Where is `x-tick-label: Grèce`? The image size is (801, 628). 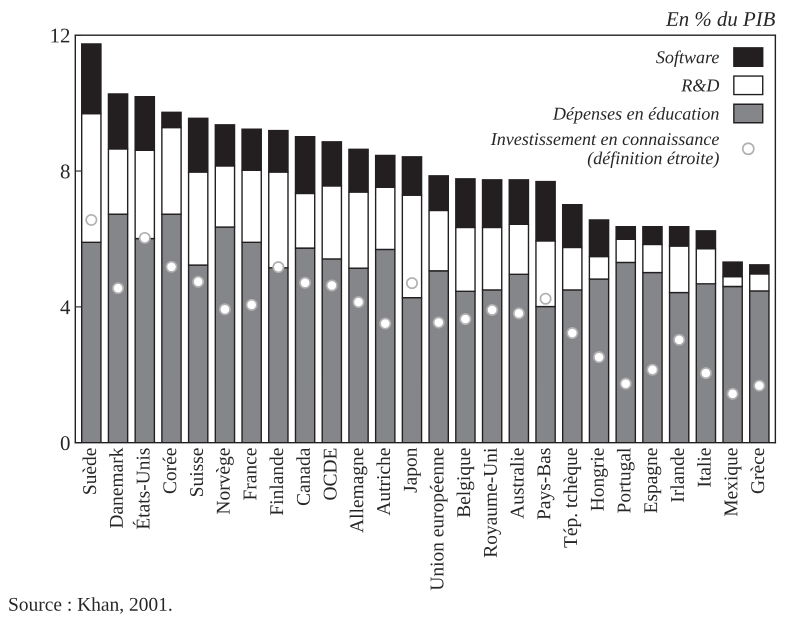 x-tick-label: Grèce is located at coordinates (757, 471).